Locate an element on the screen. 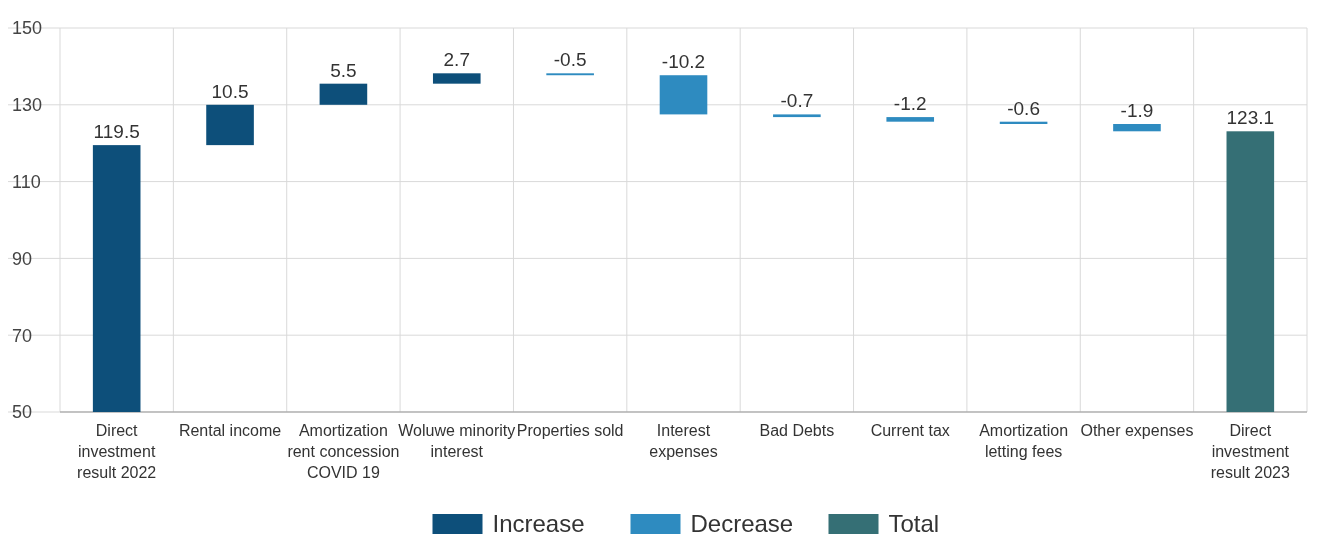  legend-label: Increase is located at coordinates (538, 524).